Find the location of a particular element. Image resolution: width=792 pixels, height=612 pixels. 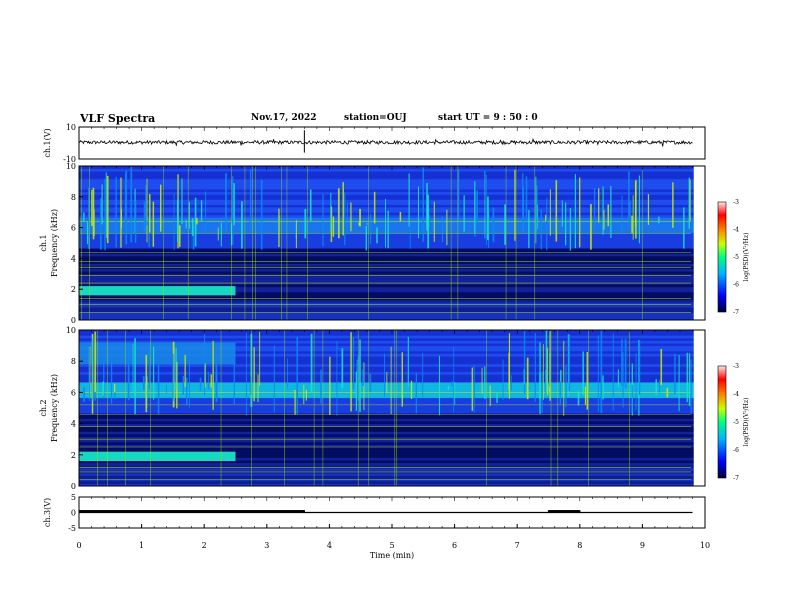

x-tick-label: 0 is located at coordinates (78, 545).